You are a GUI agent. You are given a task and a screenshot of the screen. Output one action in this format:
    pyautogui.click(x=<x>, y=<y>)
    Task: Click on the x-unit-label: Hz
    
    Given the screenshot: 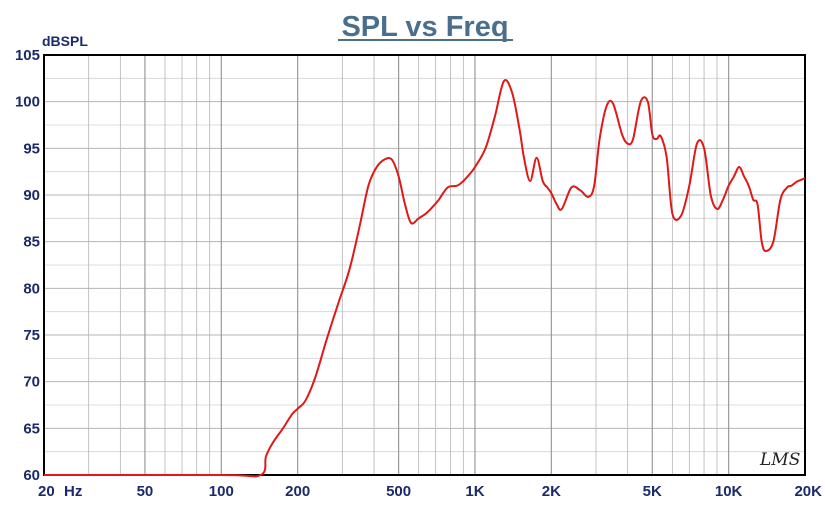 What is the action you would take?
    pyautogui.click(x=73, y=491)
    